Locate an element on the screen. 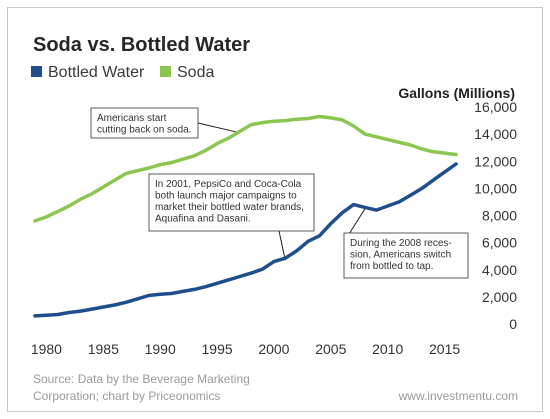  y-tick-label: 6,000 is located at coordinates (499, 243).